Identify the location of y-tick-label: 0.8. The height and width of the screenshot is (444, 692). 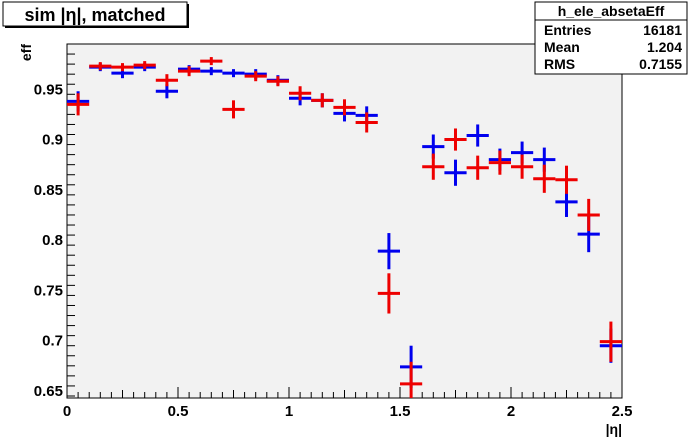
(52, 240).